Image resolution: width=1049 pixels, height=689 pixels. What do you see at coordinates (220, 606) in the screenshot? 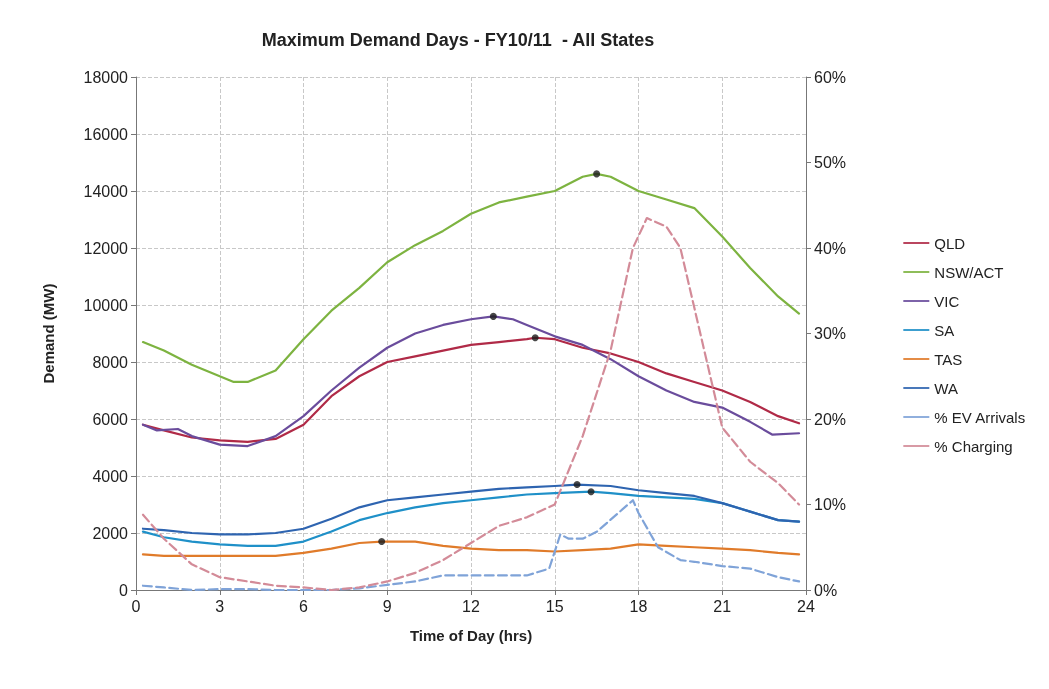
I see `x-tick-label: 3` at bounding box center [220, 606].